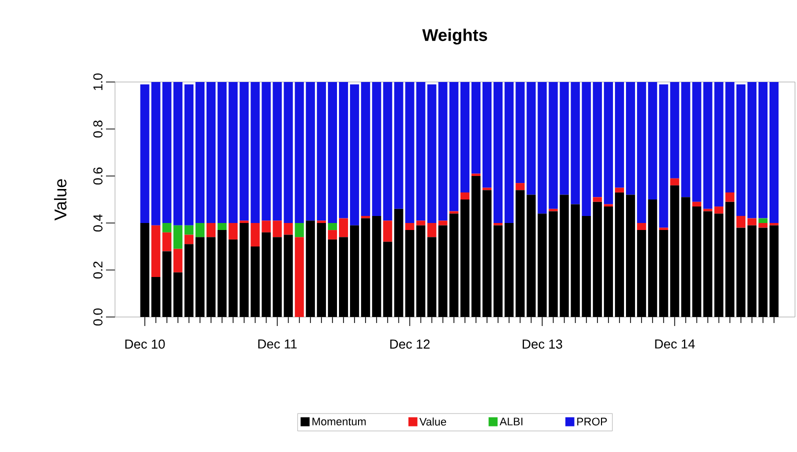 The image size is (797, 452). Describe the element at coordinates (455, 36) in the screenshot. I see `chart-title: Weights` at that location.